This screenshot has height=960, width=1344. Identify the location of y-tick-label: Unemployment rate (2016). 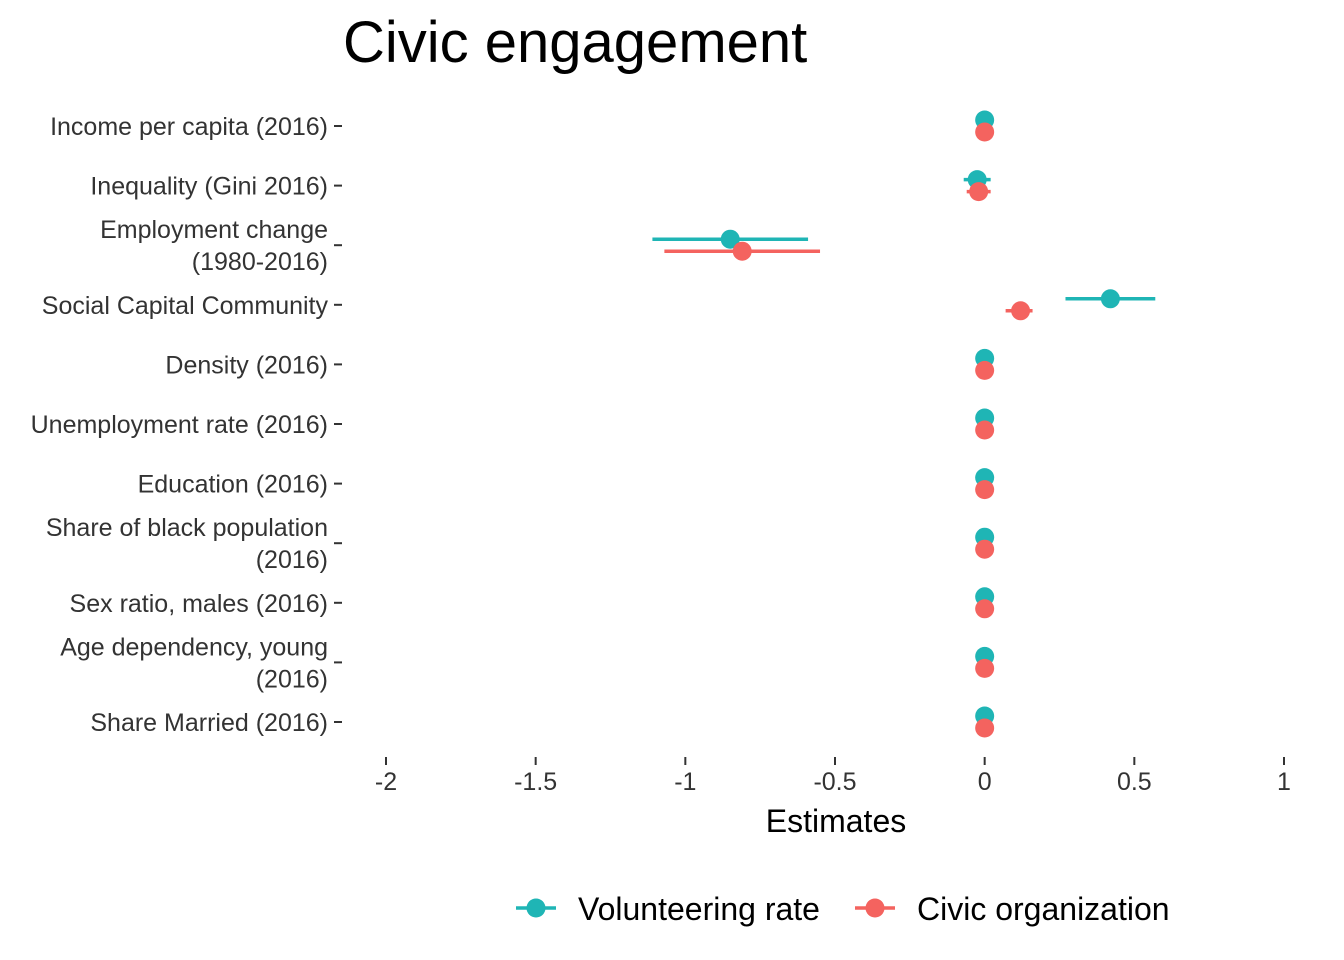
(179, 425).